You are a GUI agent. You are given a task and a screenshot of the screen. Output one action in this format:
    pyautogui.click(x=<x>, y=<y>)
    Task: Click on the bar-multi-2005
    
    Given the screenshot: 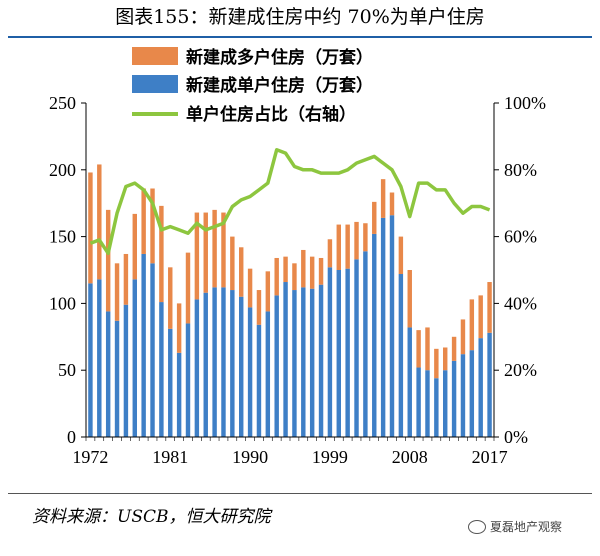 What is the action you would take?
    pyautogui.click(x=383, y=198)
    